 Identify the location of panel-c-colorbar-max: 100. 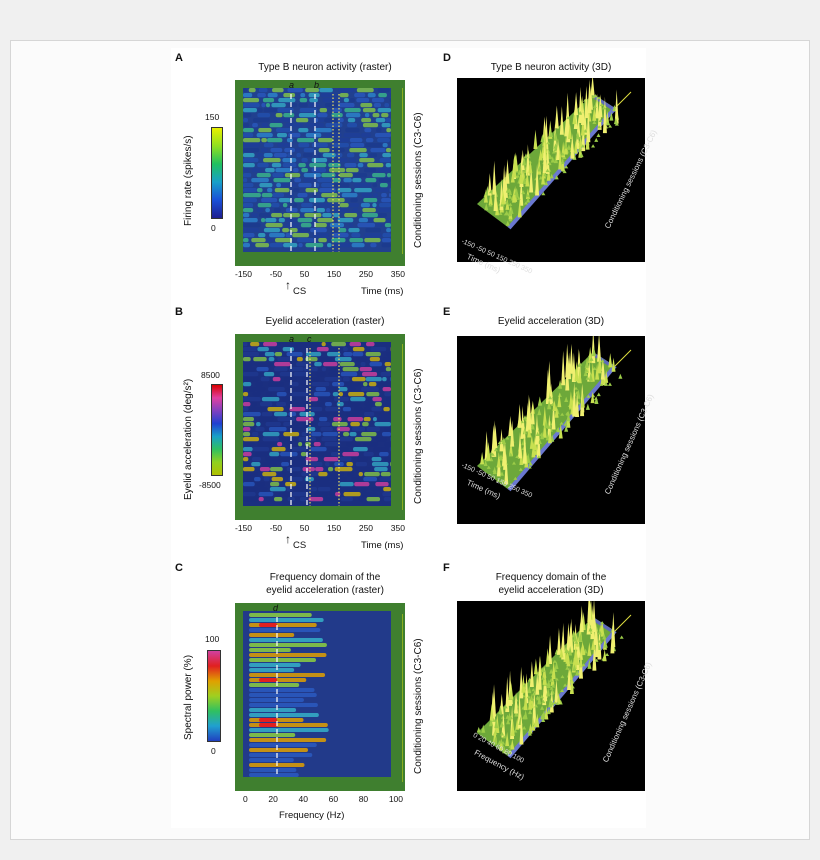
(212, 639).